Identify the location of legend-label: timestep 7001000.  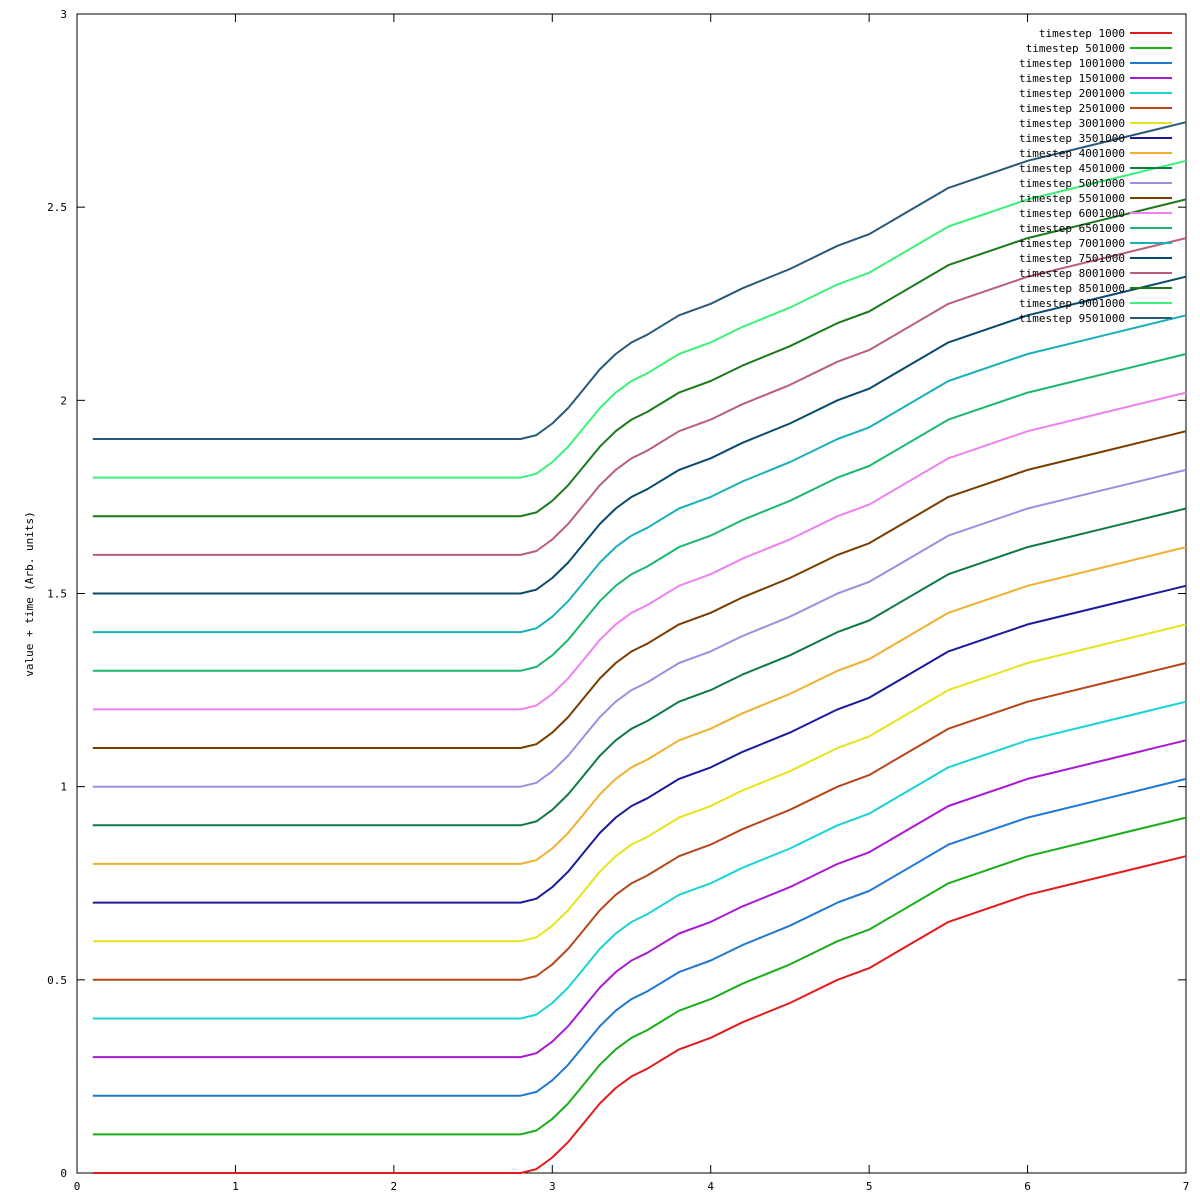
(1072, 243).